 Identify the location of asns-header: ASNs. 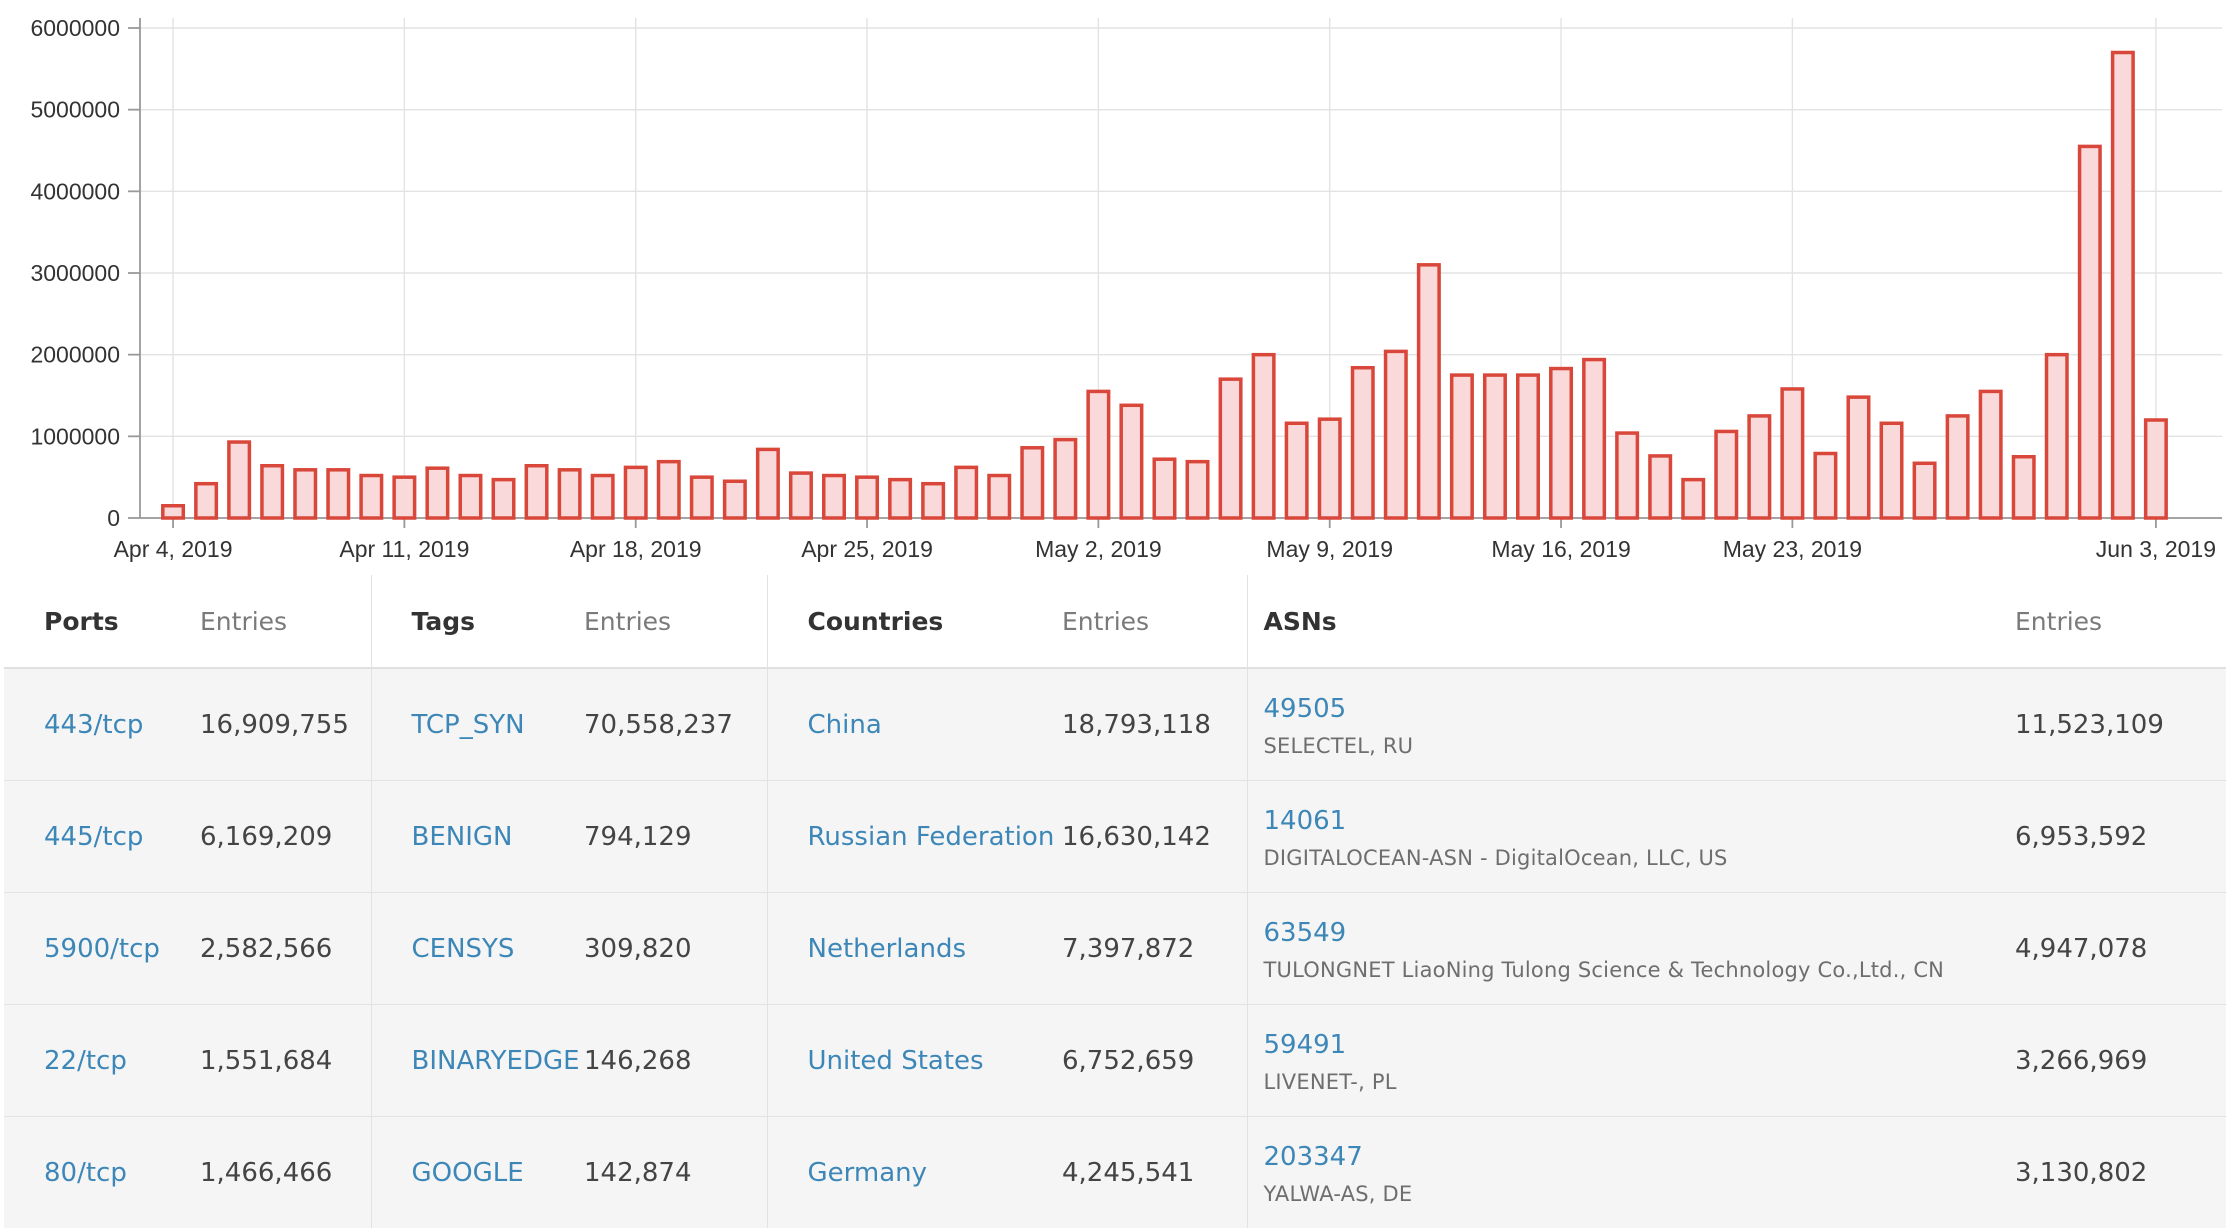
(1631, 621).